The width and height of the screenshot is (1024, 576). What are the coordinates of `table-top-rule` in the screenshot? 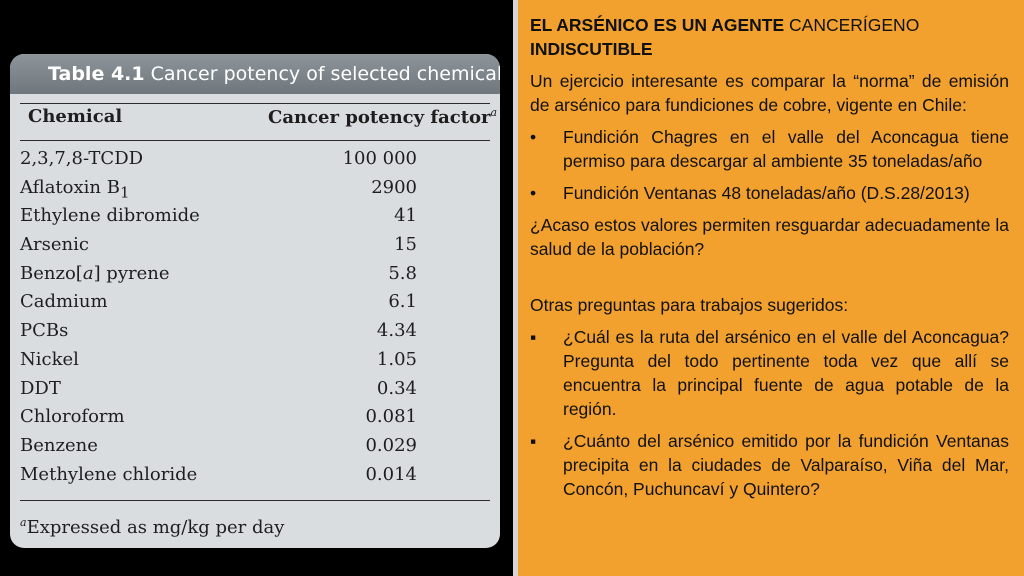 It's located at (255, 103).